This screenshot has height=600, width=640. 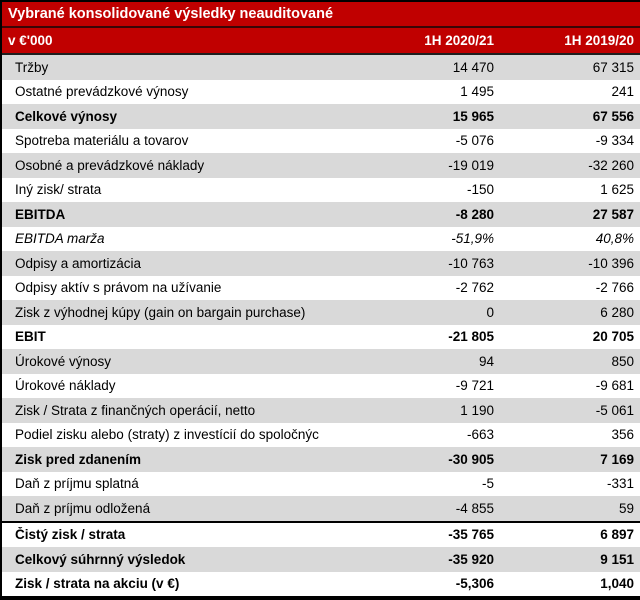 What do you see at coordinates (40, 214) in the screenshot?
I see `row-label: EBITDA` at bounding box center [40, 214].